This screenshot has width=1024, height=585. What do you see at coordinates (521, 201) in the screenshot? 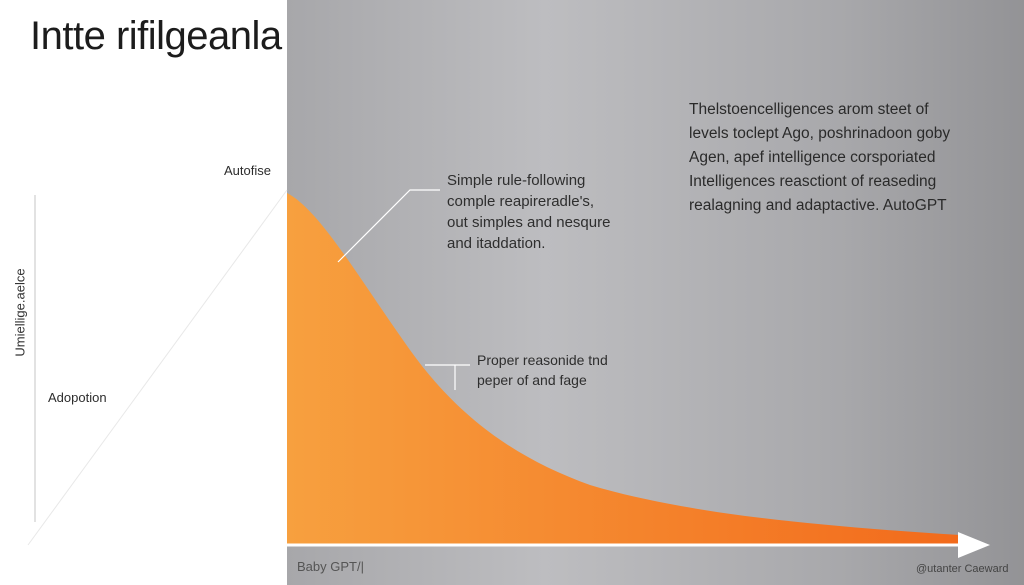
I see `upper-annotation-line: comple reapireradle's,` at bounding box center [521, 201].